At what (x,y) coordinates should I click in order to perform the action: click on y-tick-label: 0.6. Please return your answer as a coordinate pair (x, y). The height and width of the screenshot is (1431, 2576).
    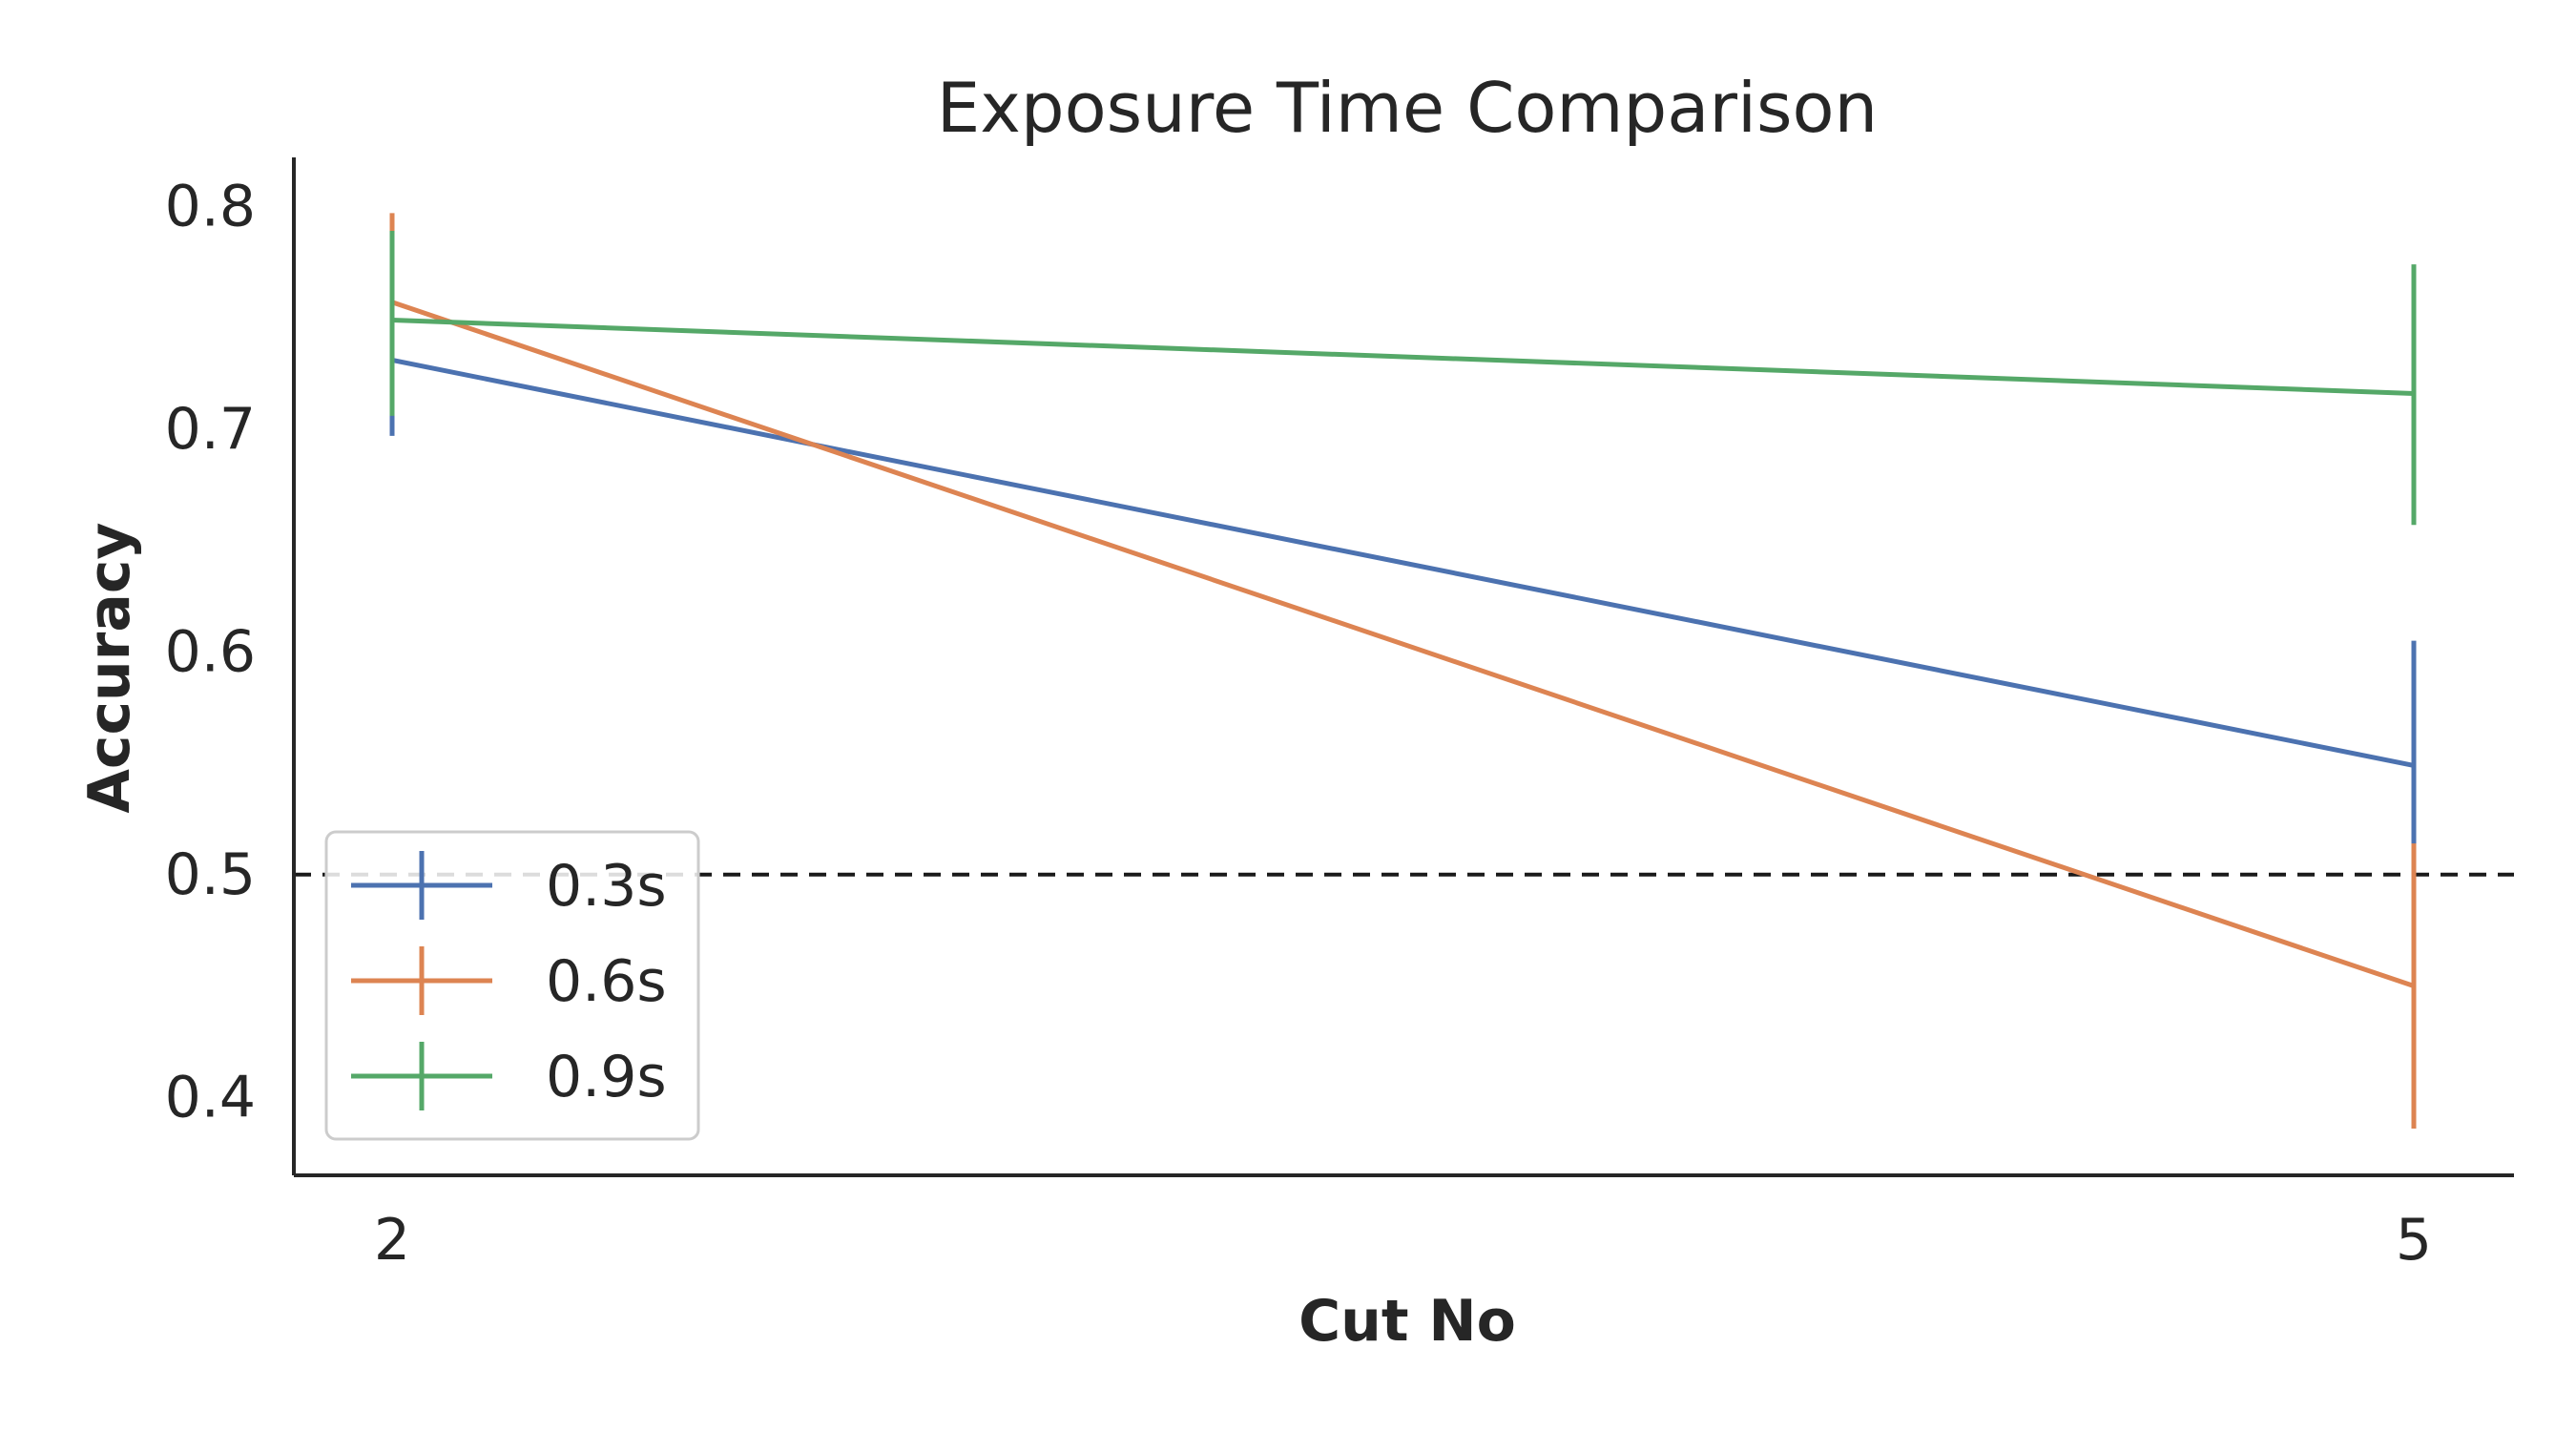
    Looking at the image, I should click on (210, 651).